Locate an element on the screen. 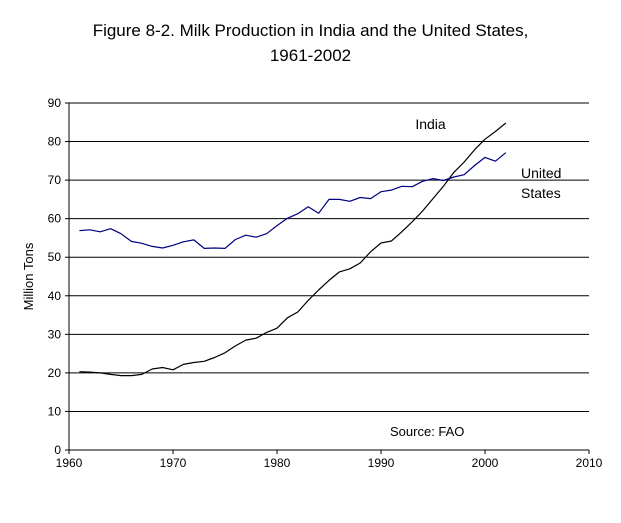  data-point-united-states-1981 is located at coordinates (287, 218).